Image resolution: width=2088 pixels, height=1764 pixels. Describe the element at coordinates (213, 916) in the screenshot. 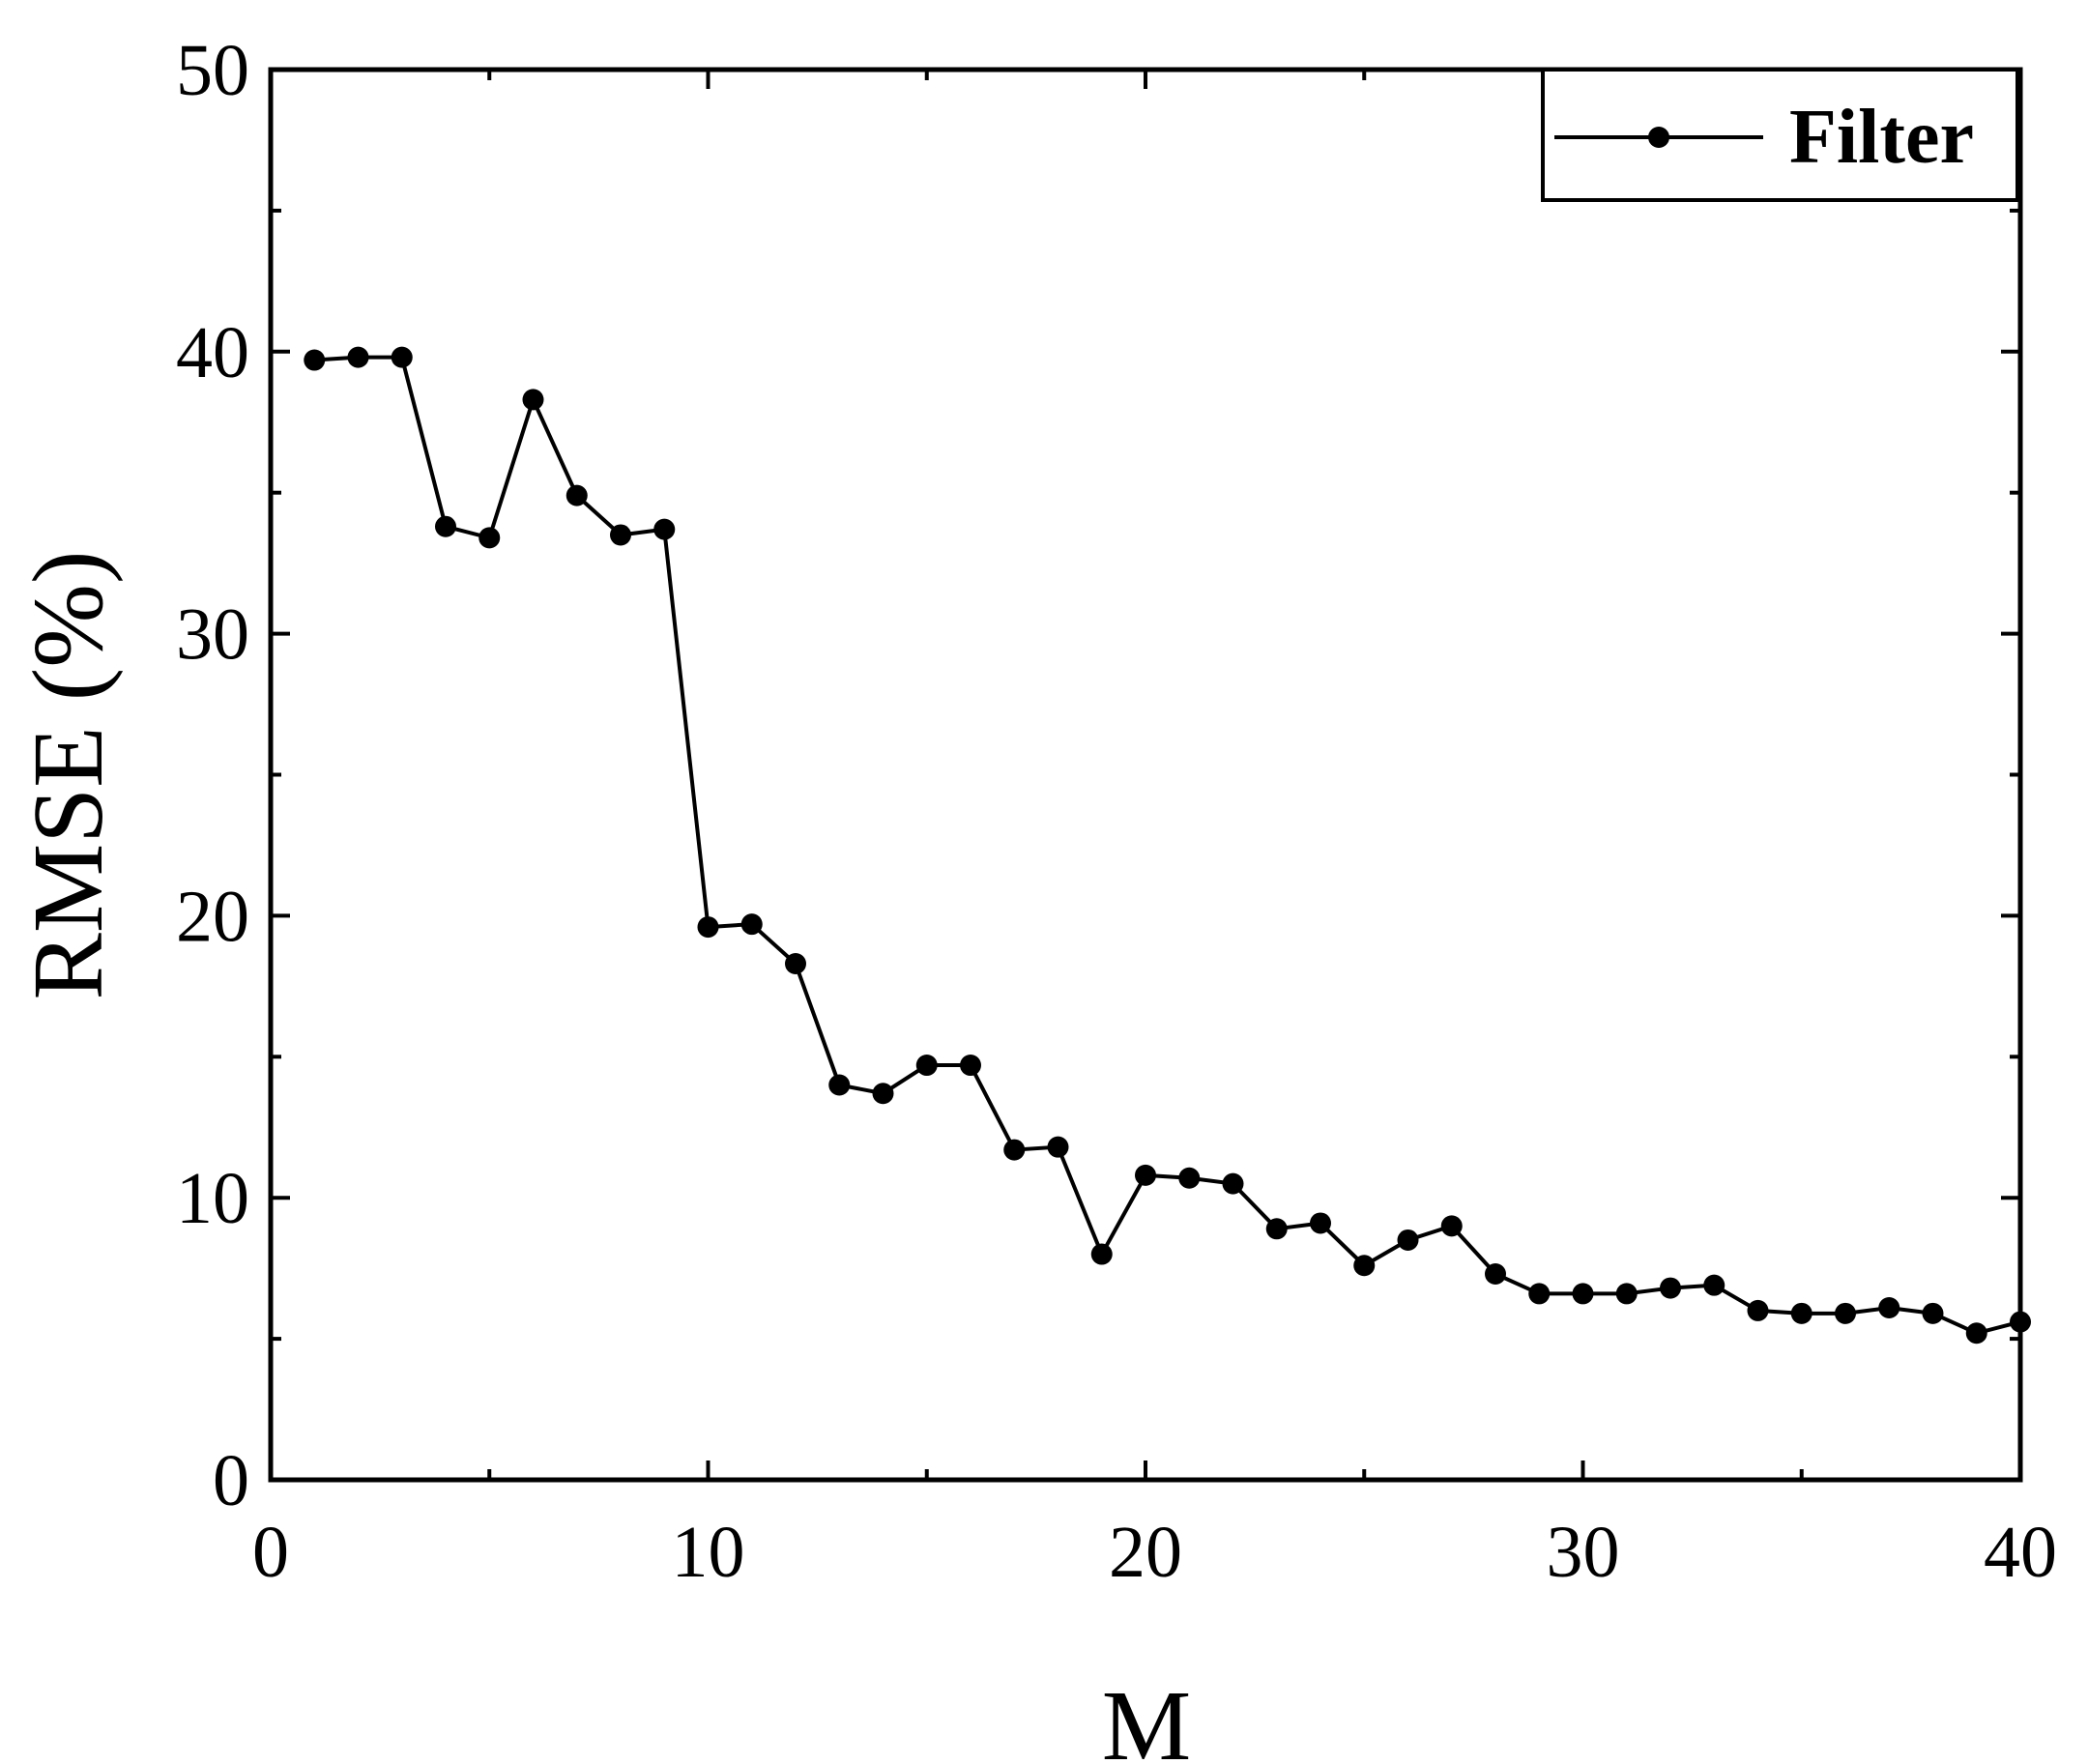

I see `y-tick-label: 20` at that location.